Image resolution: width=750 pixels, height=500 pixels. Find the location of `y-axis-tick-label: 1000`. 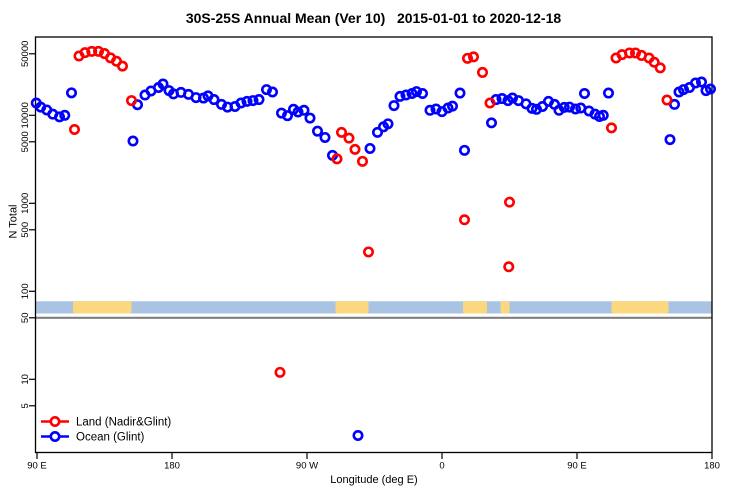

y-axis-tick-label: 1000 is located at coordinates (25, 203).